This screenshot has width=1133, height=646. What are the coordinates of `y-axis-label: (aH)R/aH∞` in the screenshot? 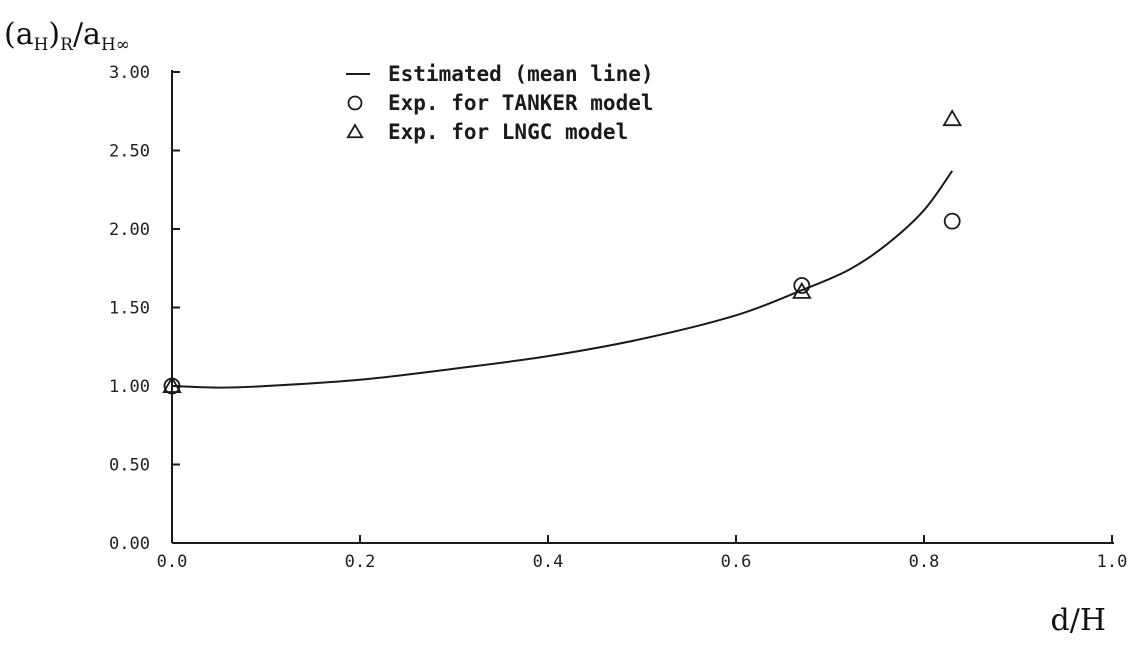 It's located at (67, 36).